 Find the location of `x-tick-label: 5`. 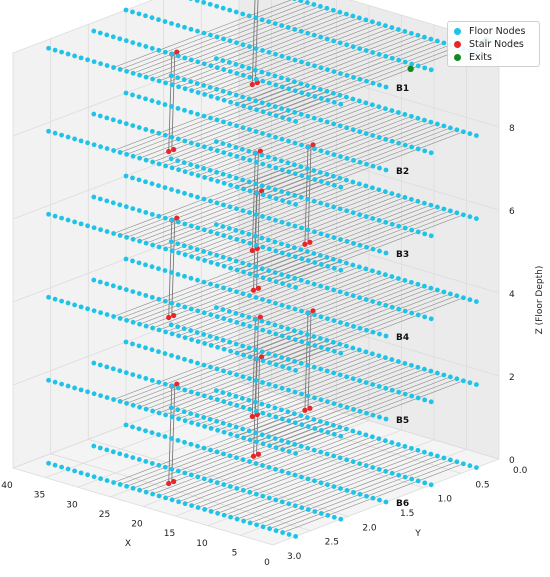

x-tick-label: 5 is located at coordinates (235, 553).